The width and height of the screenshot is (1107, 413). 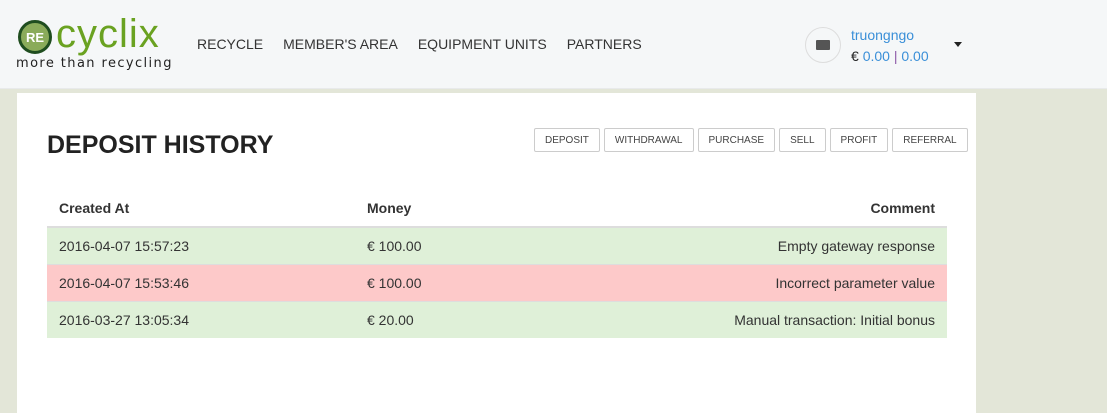 What do you see at coordinates (230, 44) in the screenshot?
I see `nav-recycle: RECYCLE` at bounding box center [230, 44].